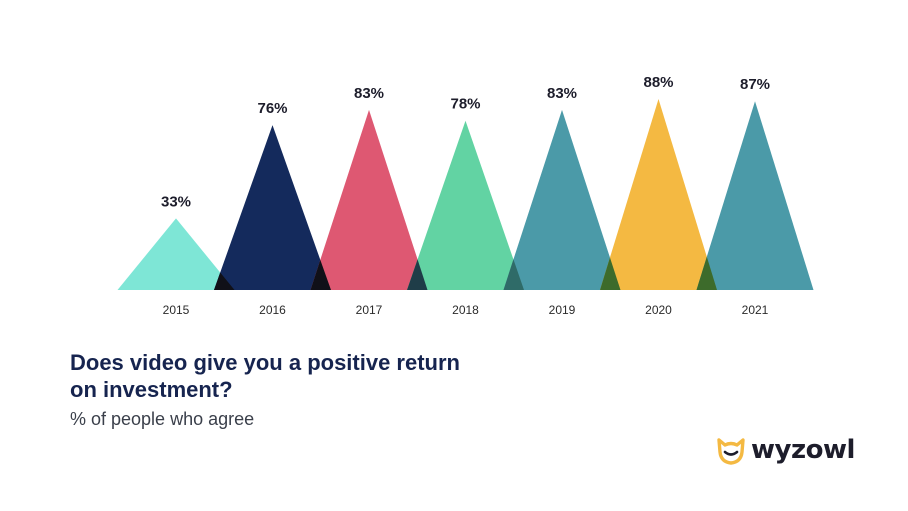 Image resolution: width=908 pixels, height=511 pixels. Describe the element at coordinates (465, 205) in the screenshot. I see `triangle-2018` at that location.